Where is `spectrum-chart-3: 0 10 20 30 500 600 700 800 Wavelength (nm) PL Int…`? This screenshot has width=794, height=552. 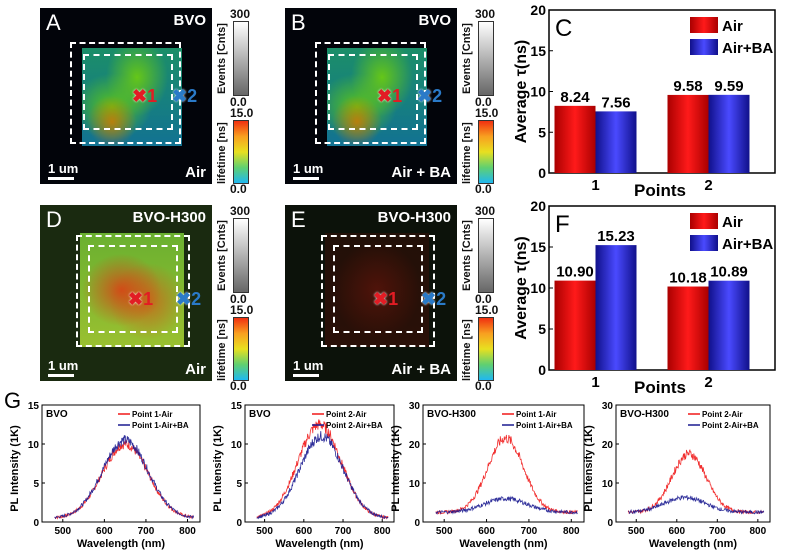
spectrum-chart-3: 0 10 20 30 500 600 700 800 Wavelength (nm) PL Int… is located at coordinates (487, 475).